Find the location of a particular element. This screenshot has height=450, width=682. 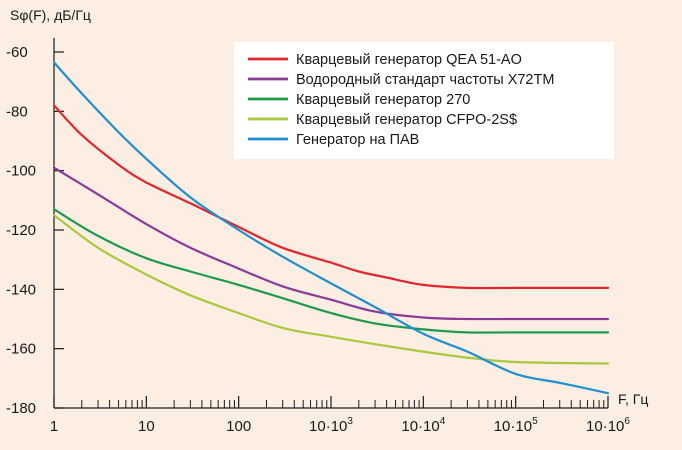

legend-entry-label: Кварцевый генератор 270 is located at coordinates (383, 100).